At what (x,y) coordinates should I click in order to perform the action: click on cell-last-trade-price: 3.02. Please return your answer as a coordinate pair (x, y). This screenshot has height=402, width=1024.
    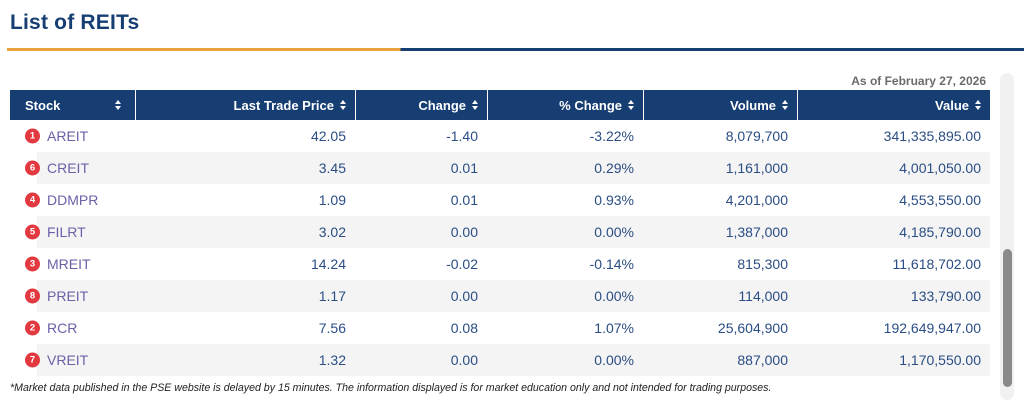
    Looking at the image, I should click on (332, 232).